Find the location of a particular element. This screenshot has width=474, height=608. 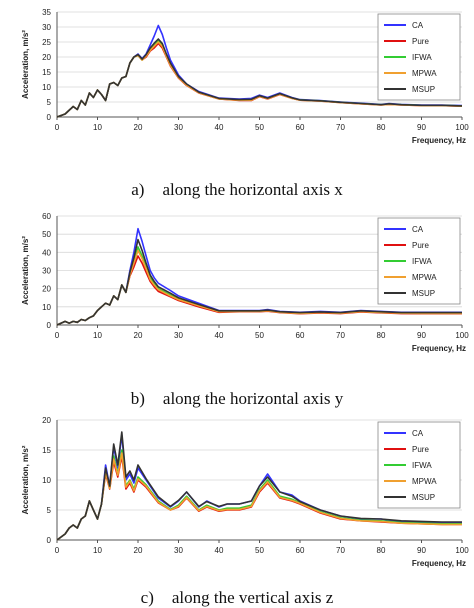

caption-c: c) along the vertical axis z is located at coordinates (237, 598).